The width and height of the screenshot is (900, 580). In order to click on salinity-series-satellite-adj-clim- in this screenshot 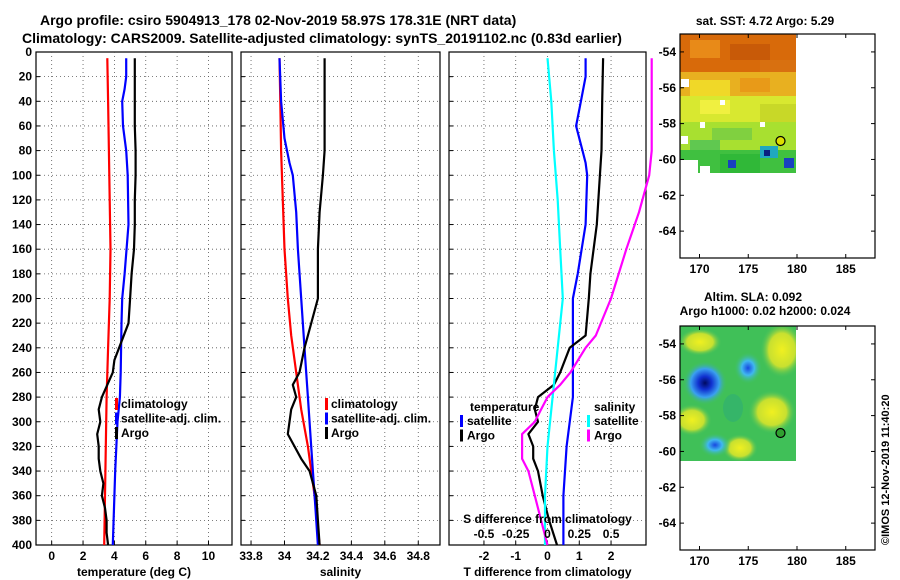, I will do `click(298, 302)`.